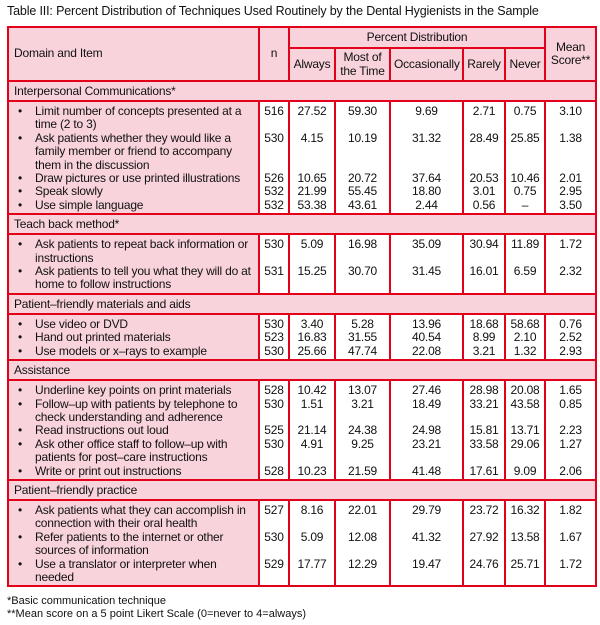  I want to click on value-most: 24.38, so click(362, 430).